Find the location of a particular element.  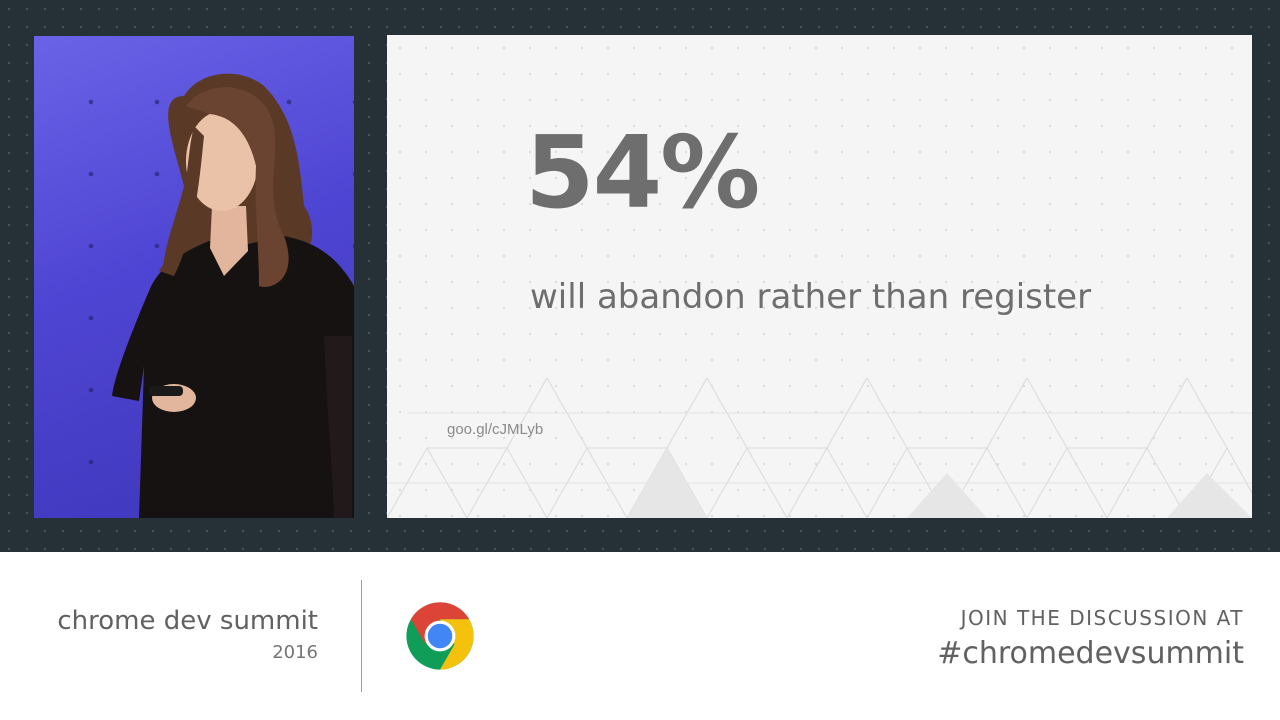

slide-statistic: 54% is located at coordinates (642, 172).